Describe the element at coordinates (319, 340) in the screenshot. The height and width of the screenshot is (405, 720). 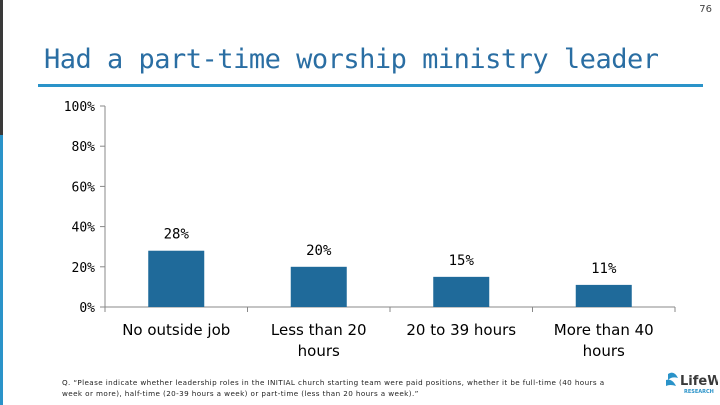
I see `category-label-2: Less than 20 hours` at that location.